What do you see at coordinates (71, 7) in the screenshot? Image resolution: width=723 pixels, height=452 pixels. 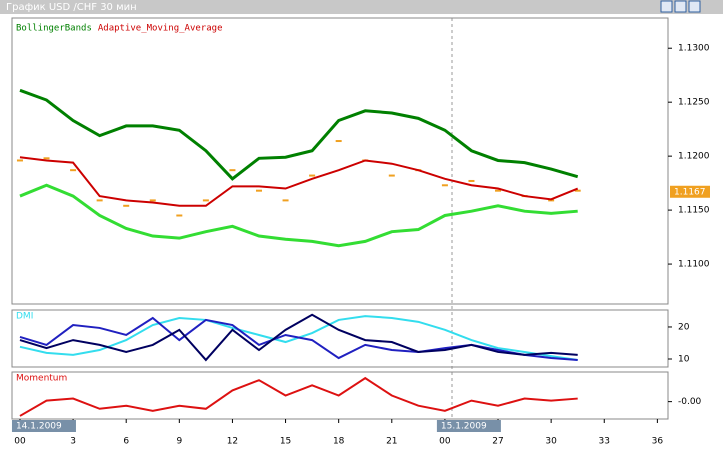 I see `window-title: График USD /CHF 30 мин` at bounding box center [71, 7].